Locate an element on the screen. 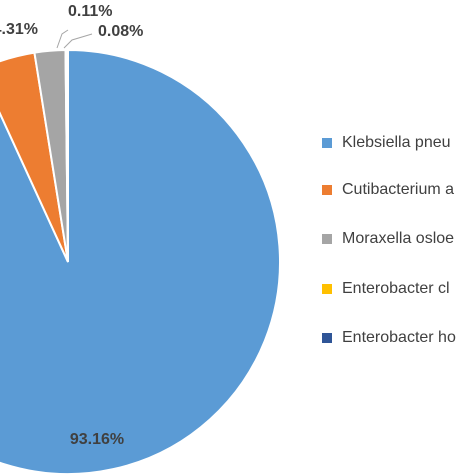 The width and height of the screenshot is (474, 474). legend-label: Klebsiella pneu is located at coordinates (396, 142).